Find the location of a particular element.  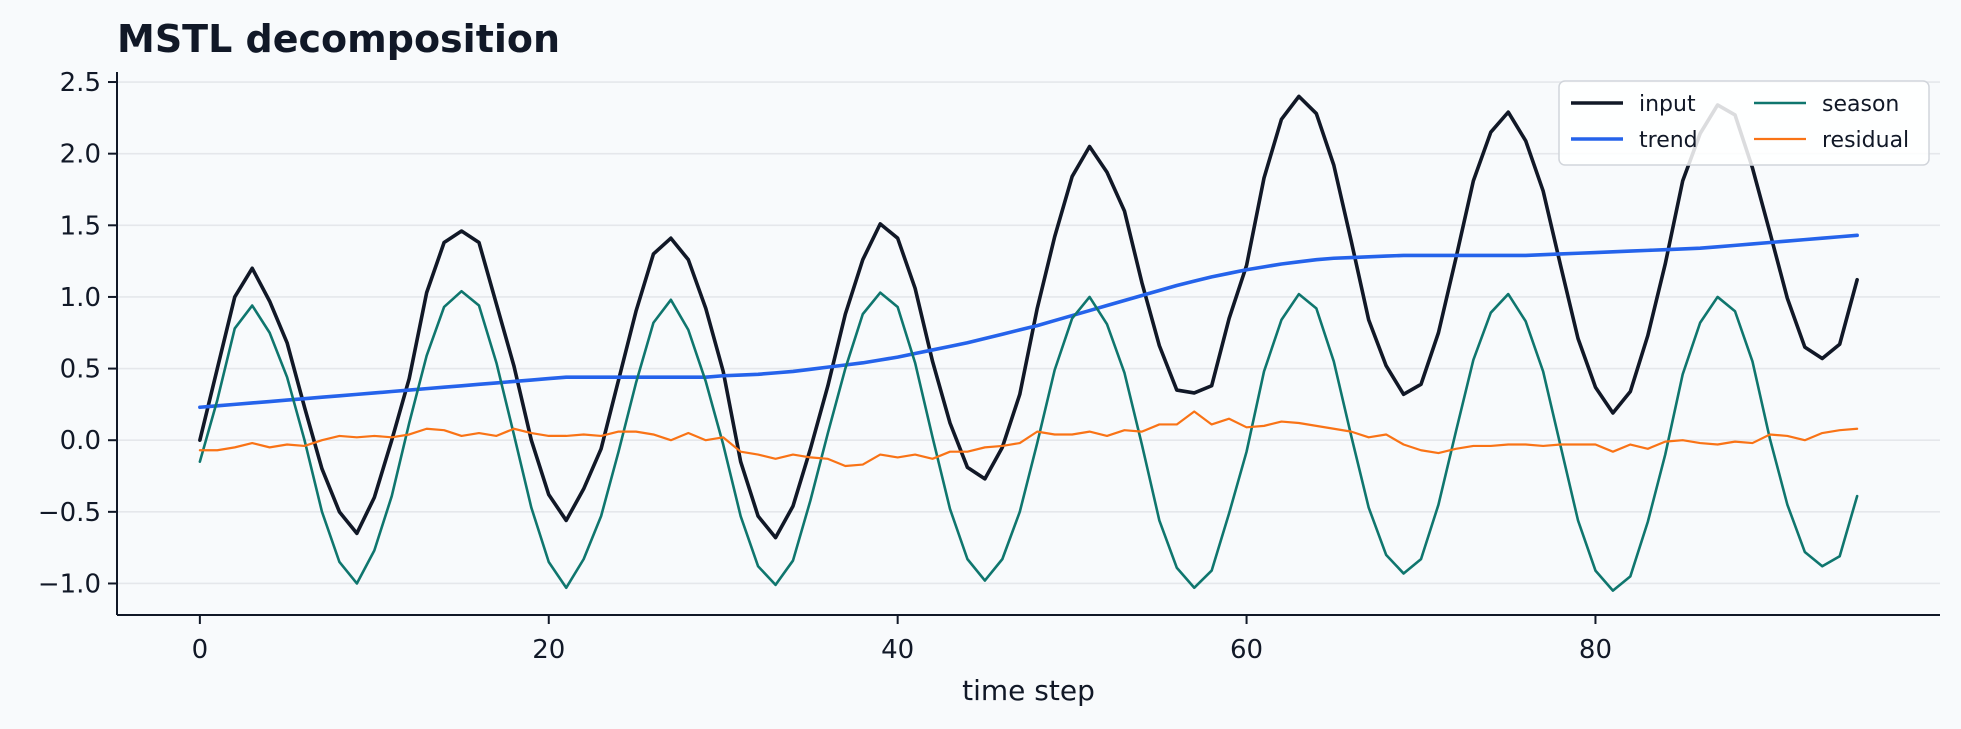

legend-frame is located at coordinates (1744, 123).